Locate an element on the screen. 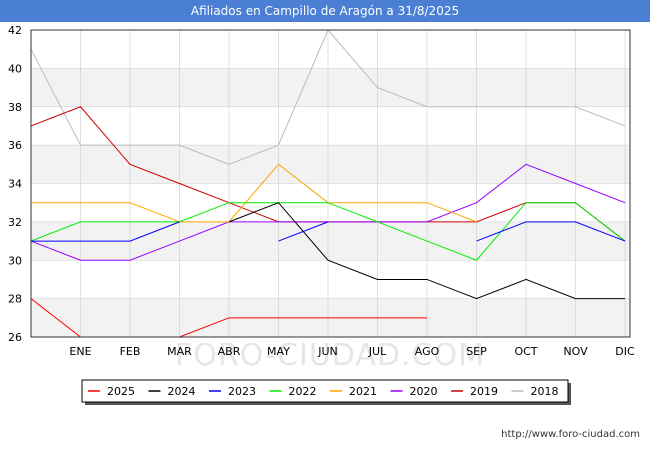 This screenshot has width=650, height=450. y-tick-label: 38 is located at coordinates (15, 107).